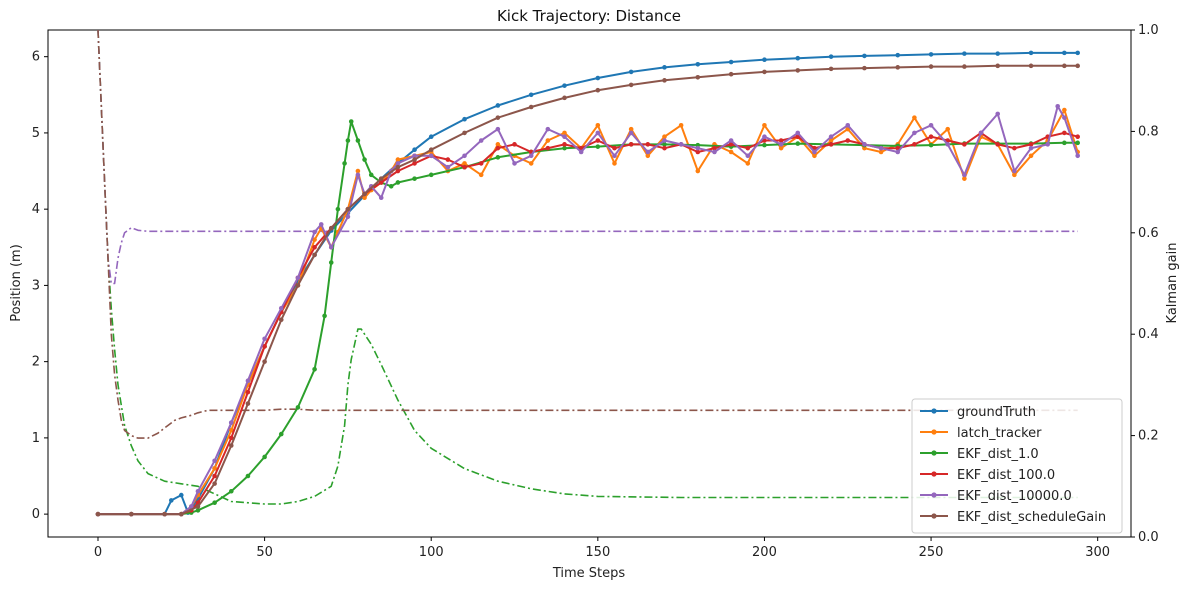  What do you see at coordinates (36, 285) in the screenshot?
I see `y-tick-label: 3` at bounding box center [36, 285].